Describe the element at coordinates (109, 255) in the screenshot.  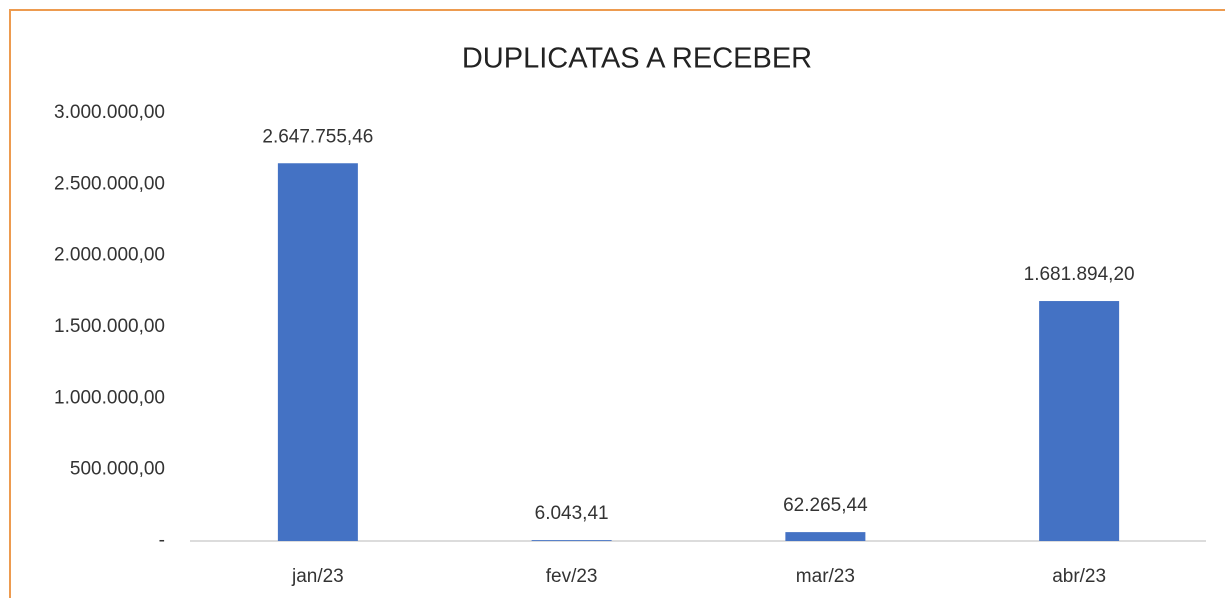
I see `y-tick-label: 2.000.000,00` at that location.